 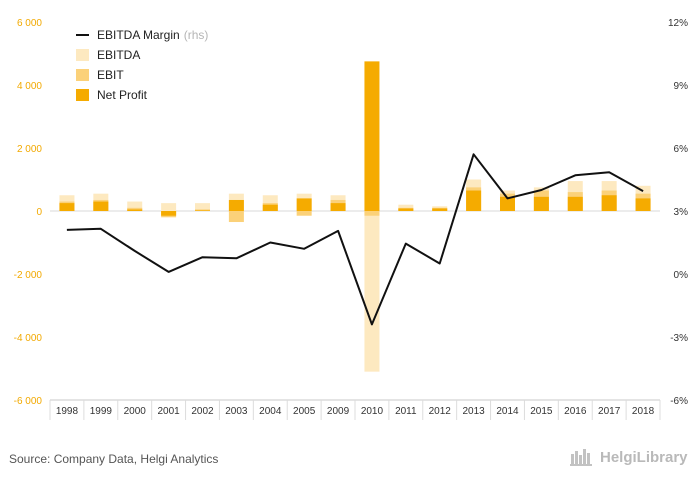 I want to click on bar-net-profit-2002, so click(x=202, y=210).